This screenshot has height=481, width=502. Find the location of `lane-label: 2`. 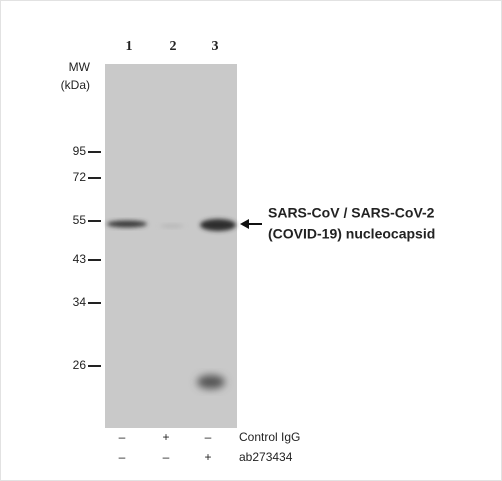

lane-label: 2 is located at coordinates (173, 46).